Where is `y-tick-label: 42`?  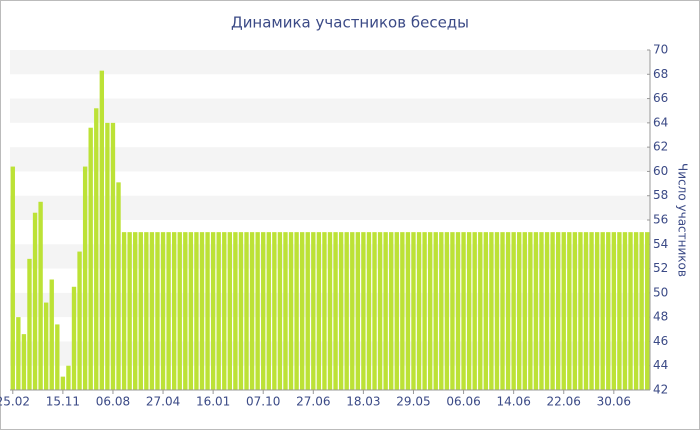 y-tick-label: 42 is located at coordinates (660, 390).